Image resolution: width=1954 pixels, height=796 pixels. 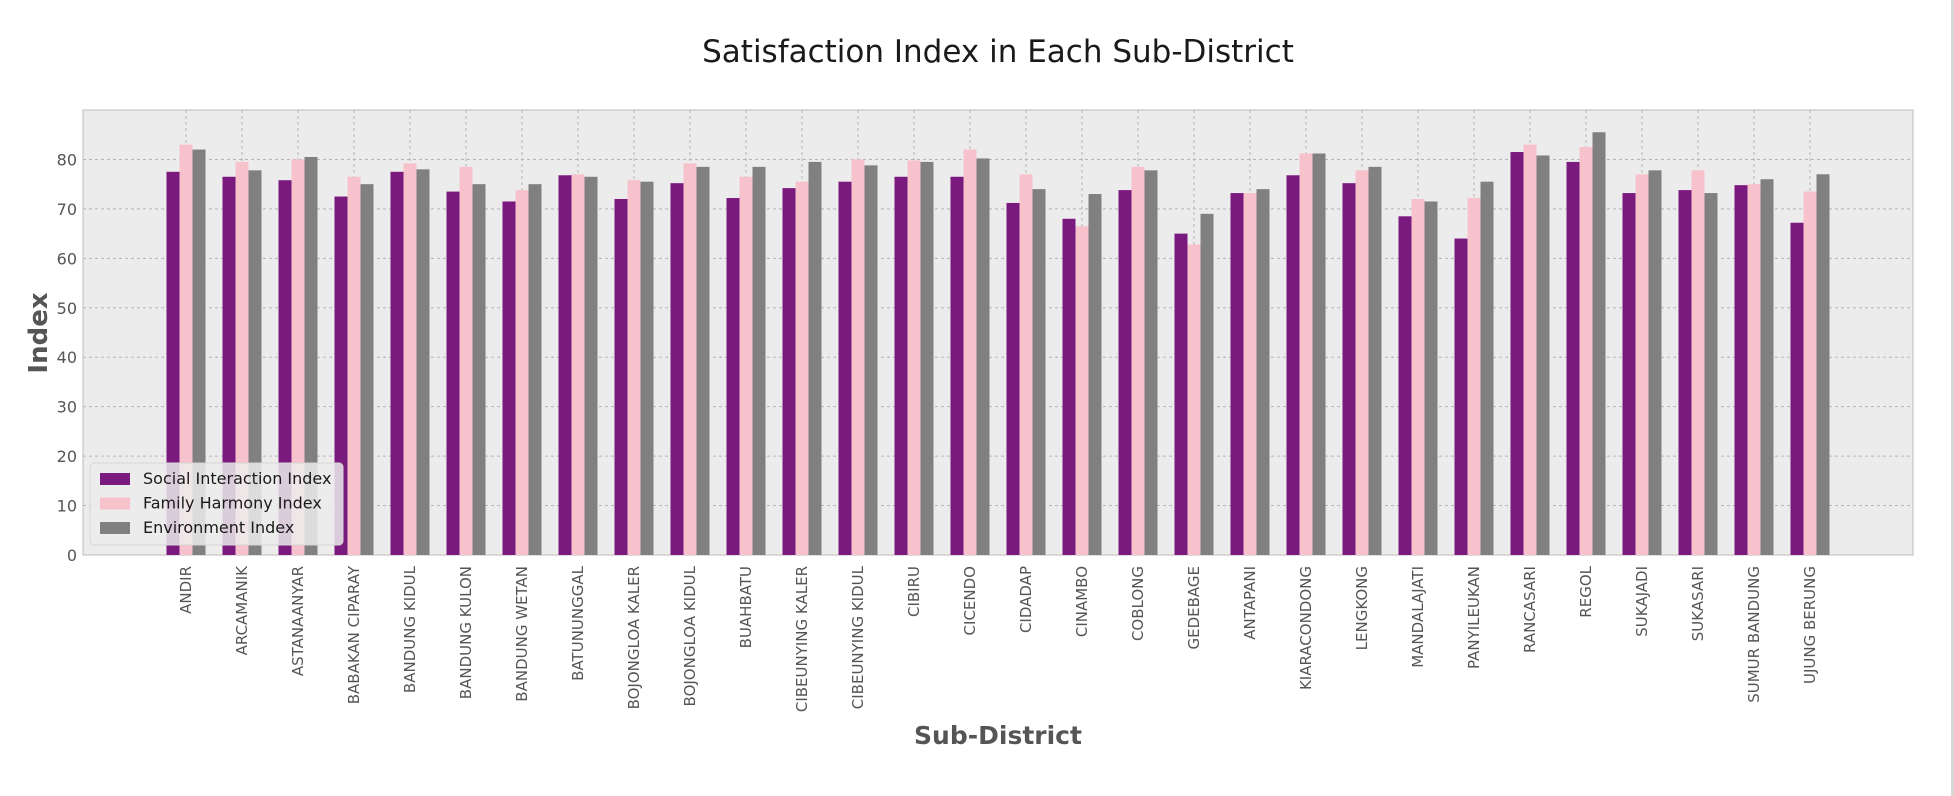 What do you see at coordinates (690, 635) in the screenshot?
I see `x-tick-label: BOJONGLOA KIDUL` at bounding box center [690, 635].